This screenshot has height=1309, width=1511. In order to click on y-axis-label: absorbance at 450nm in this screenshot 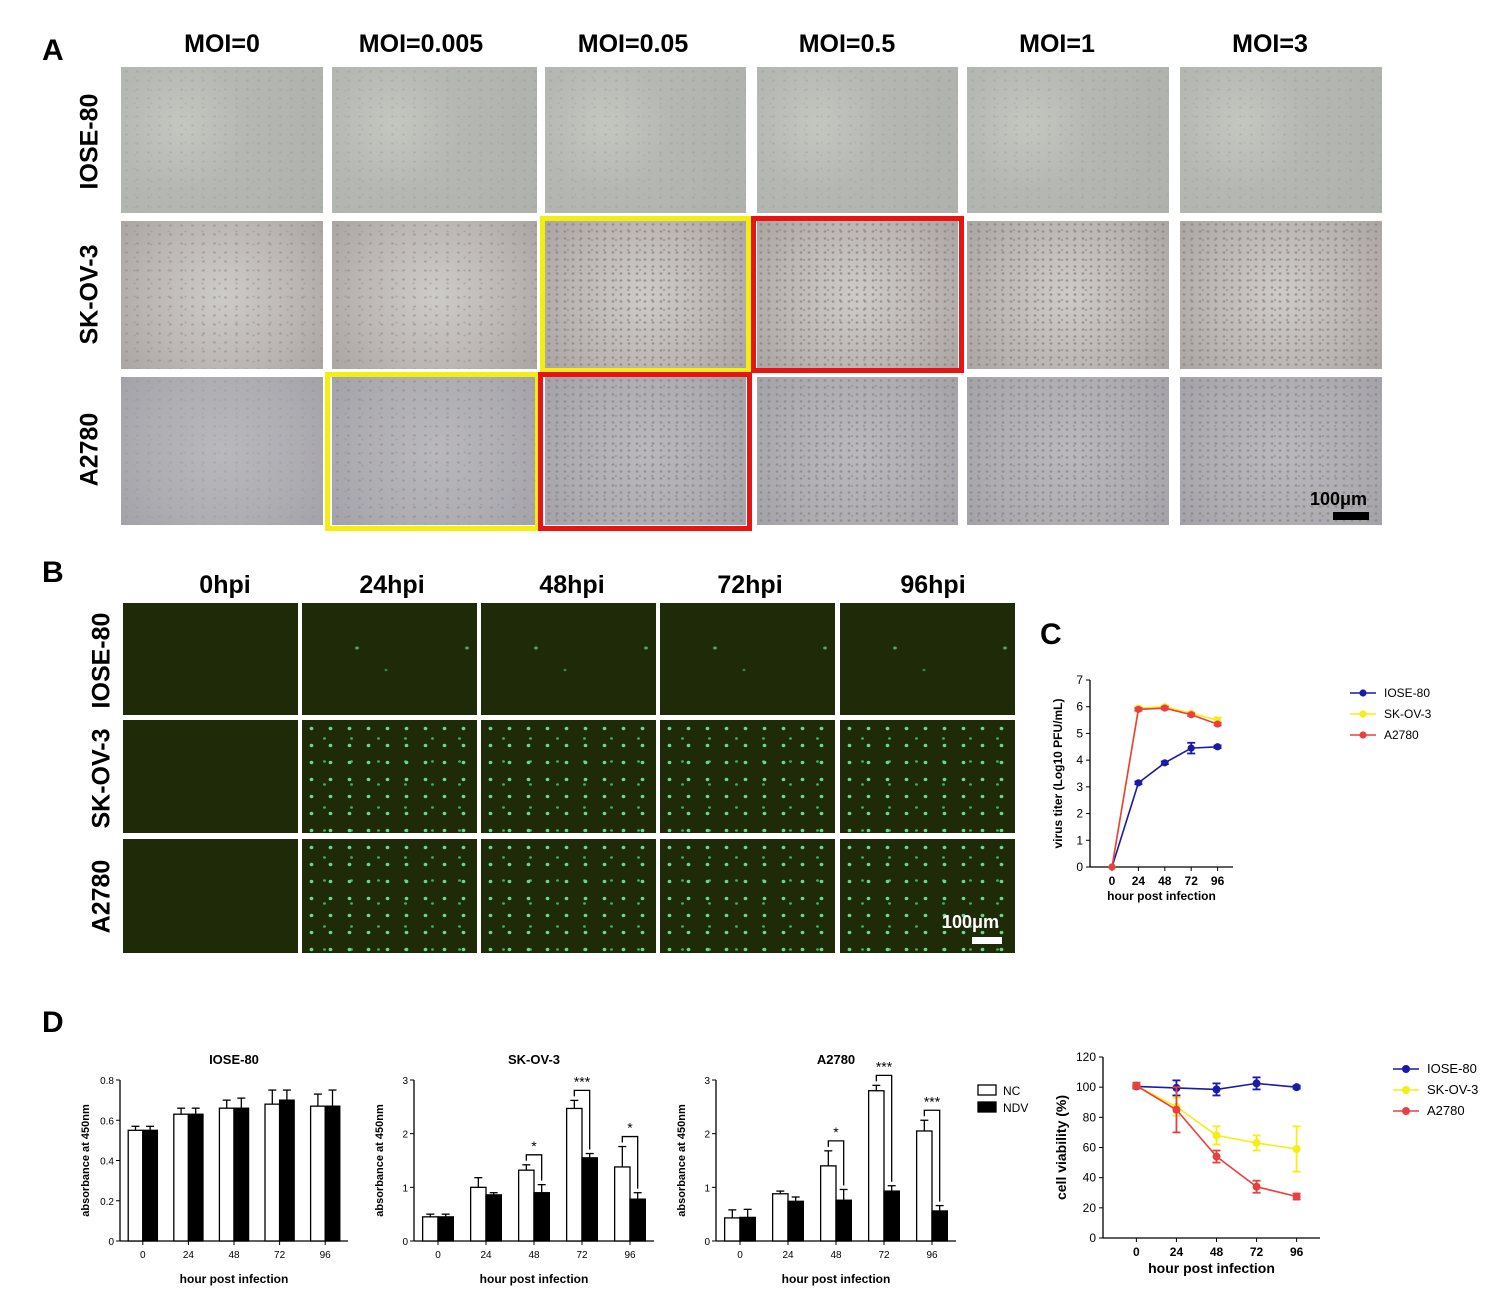, I will do `click(86, 1160)`.